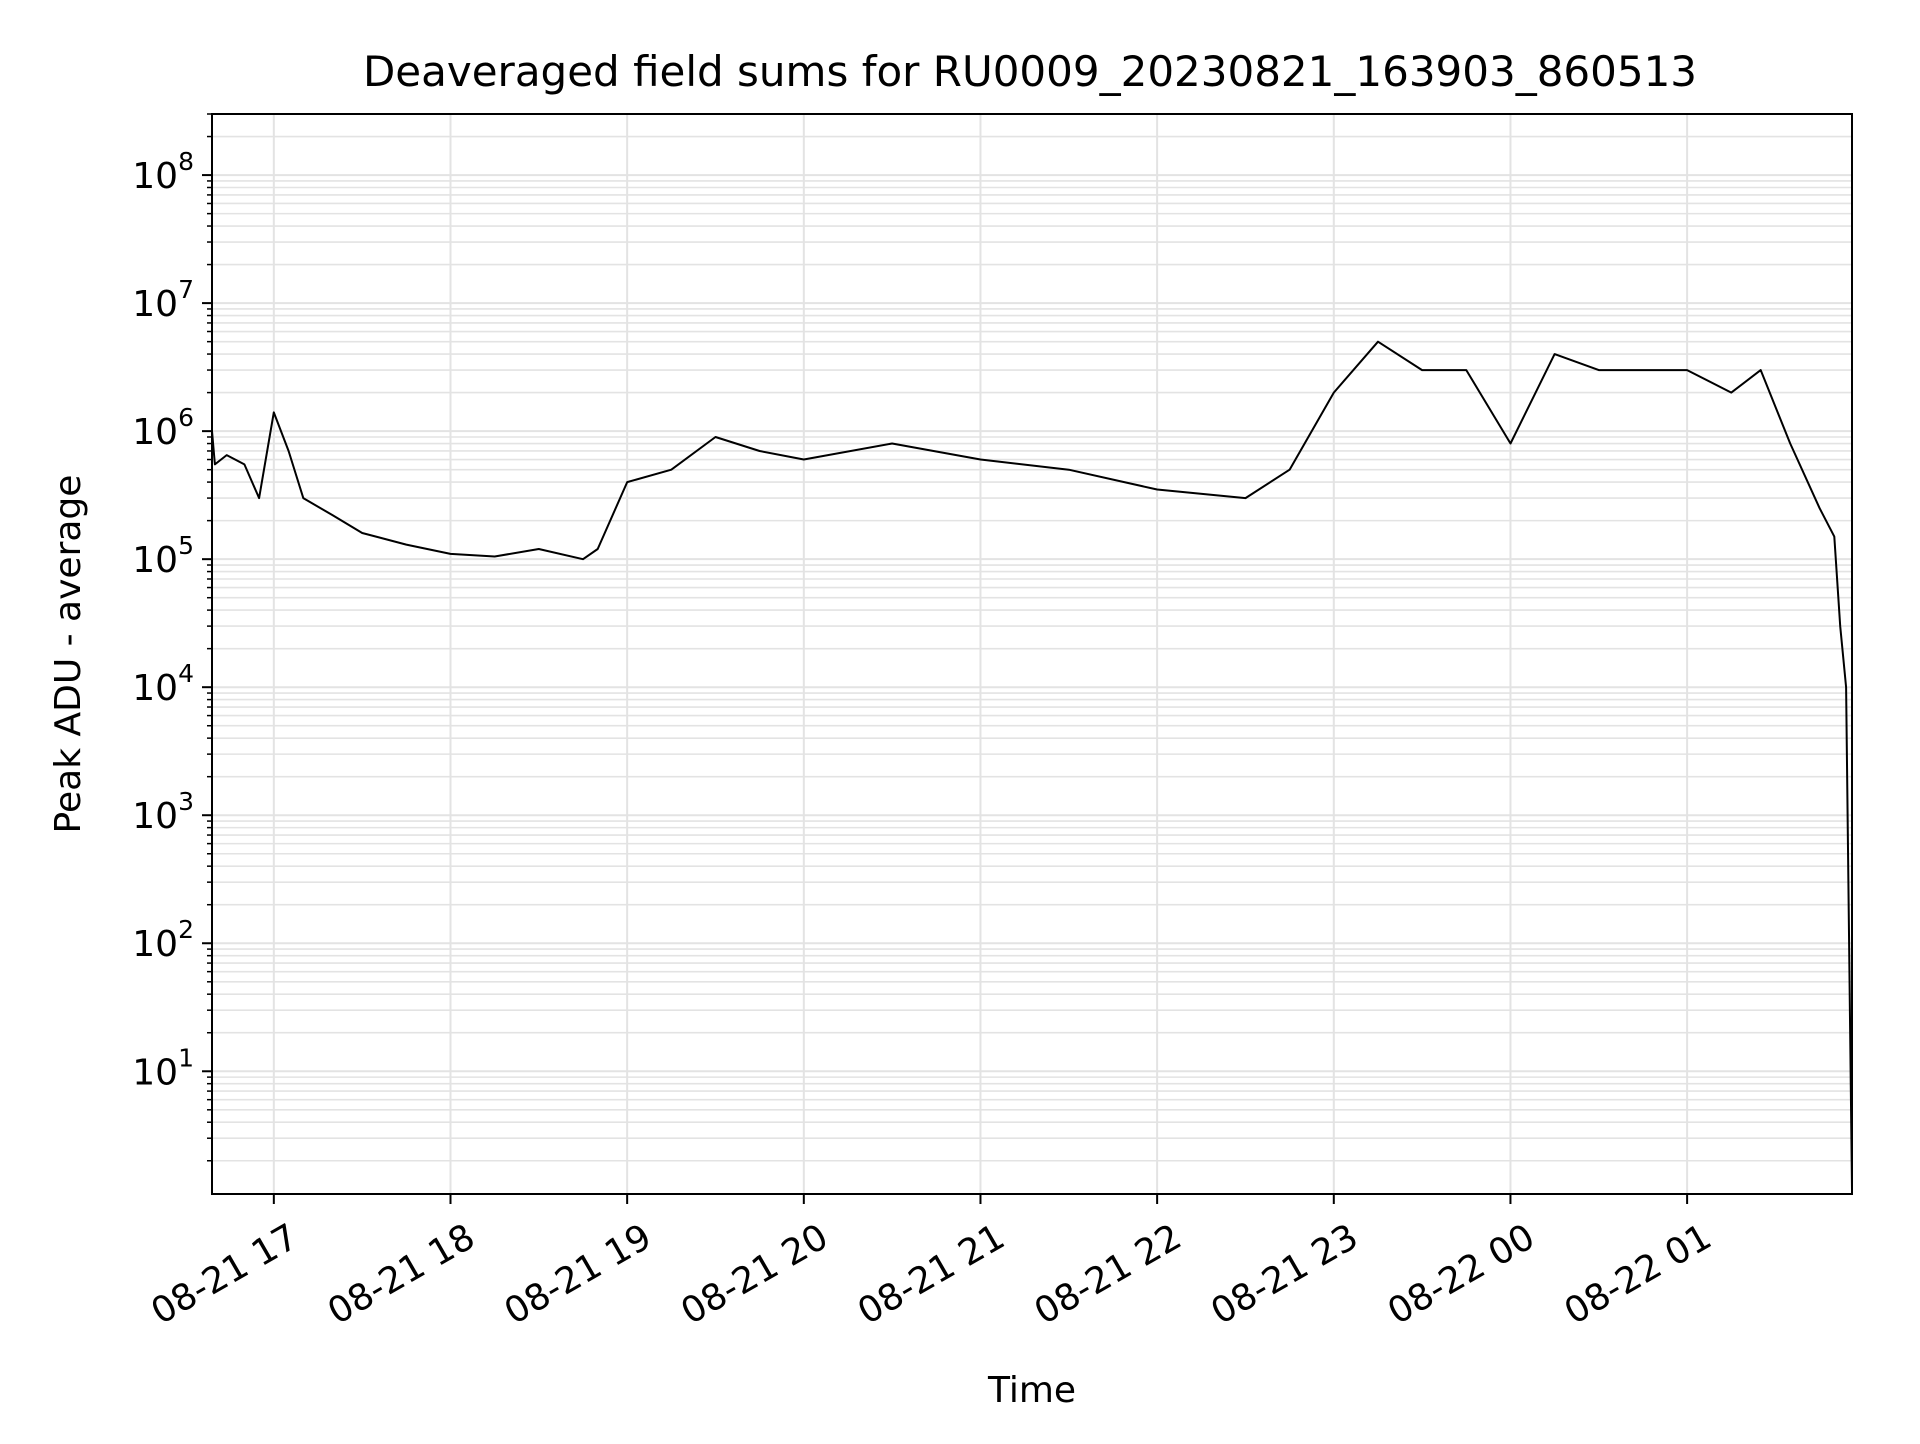  What do you see at coordinates (163, 1068) in the screenshot?
I see `y-tick-label: 10¹` at bounding box center [163, 1068].